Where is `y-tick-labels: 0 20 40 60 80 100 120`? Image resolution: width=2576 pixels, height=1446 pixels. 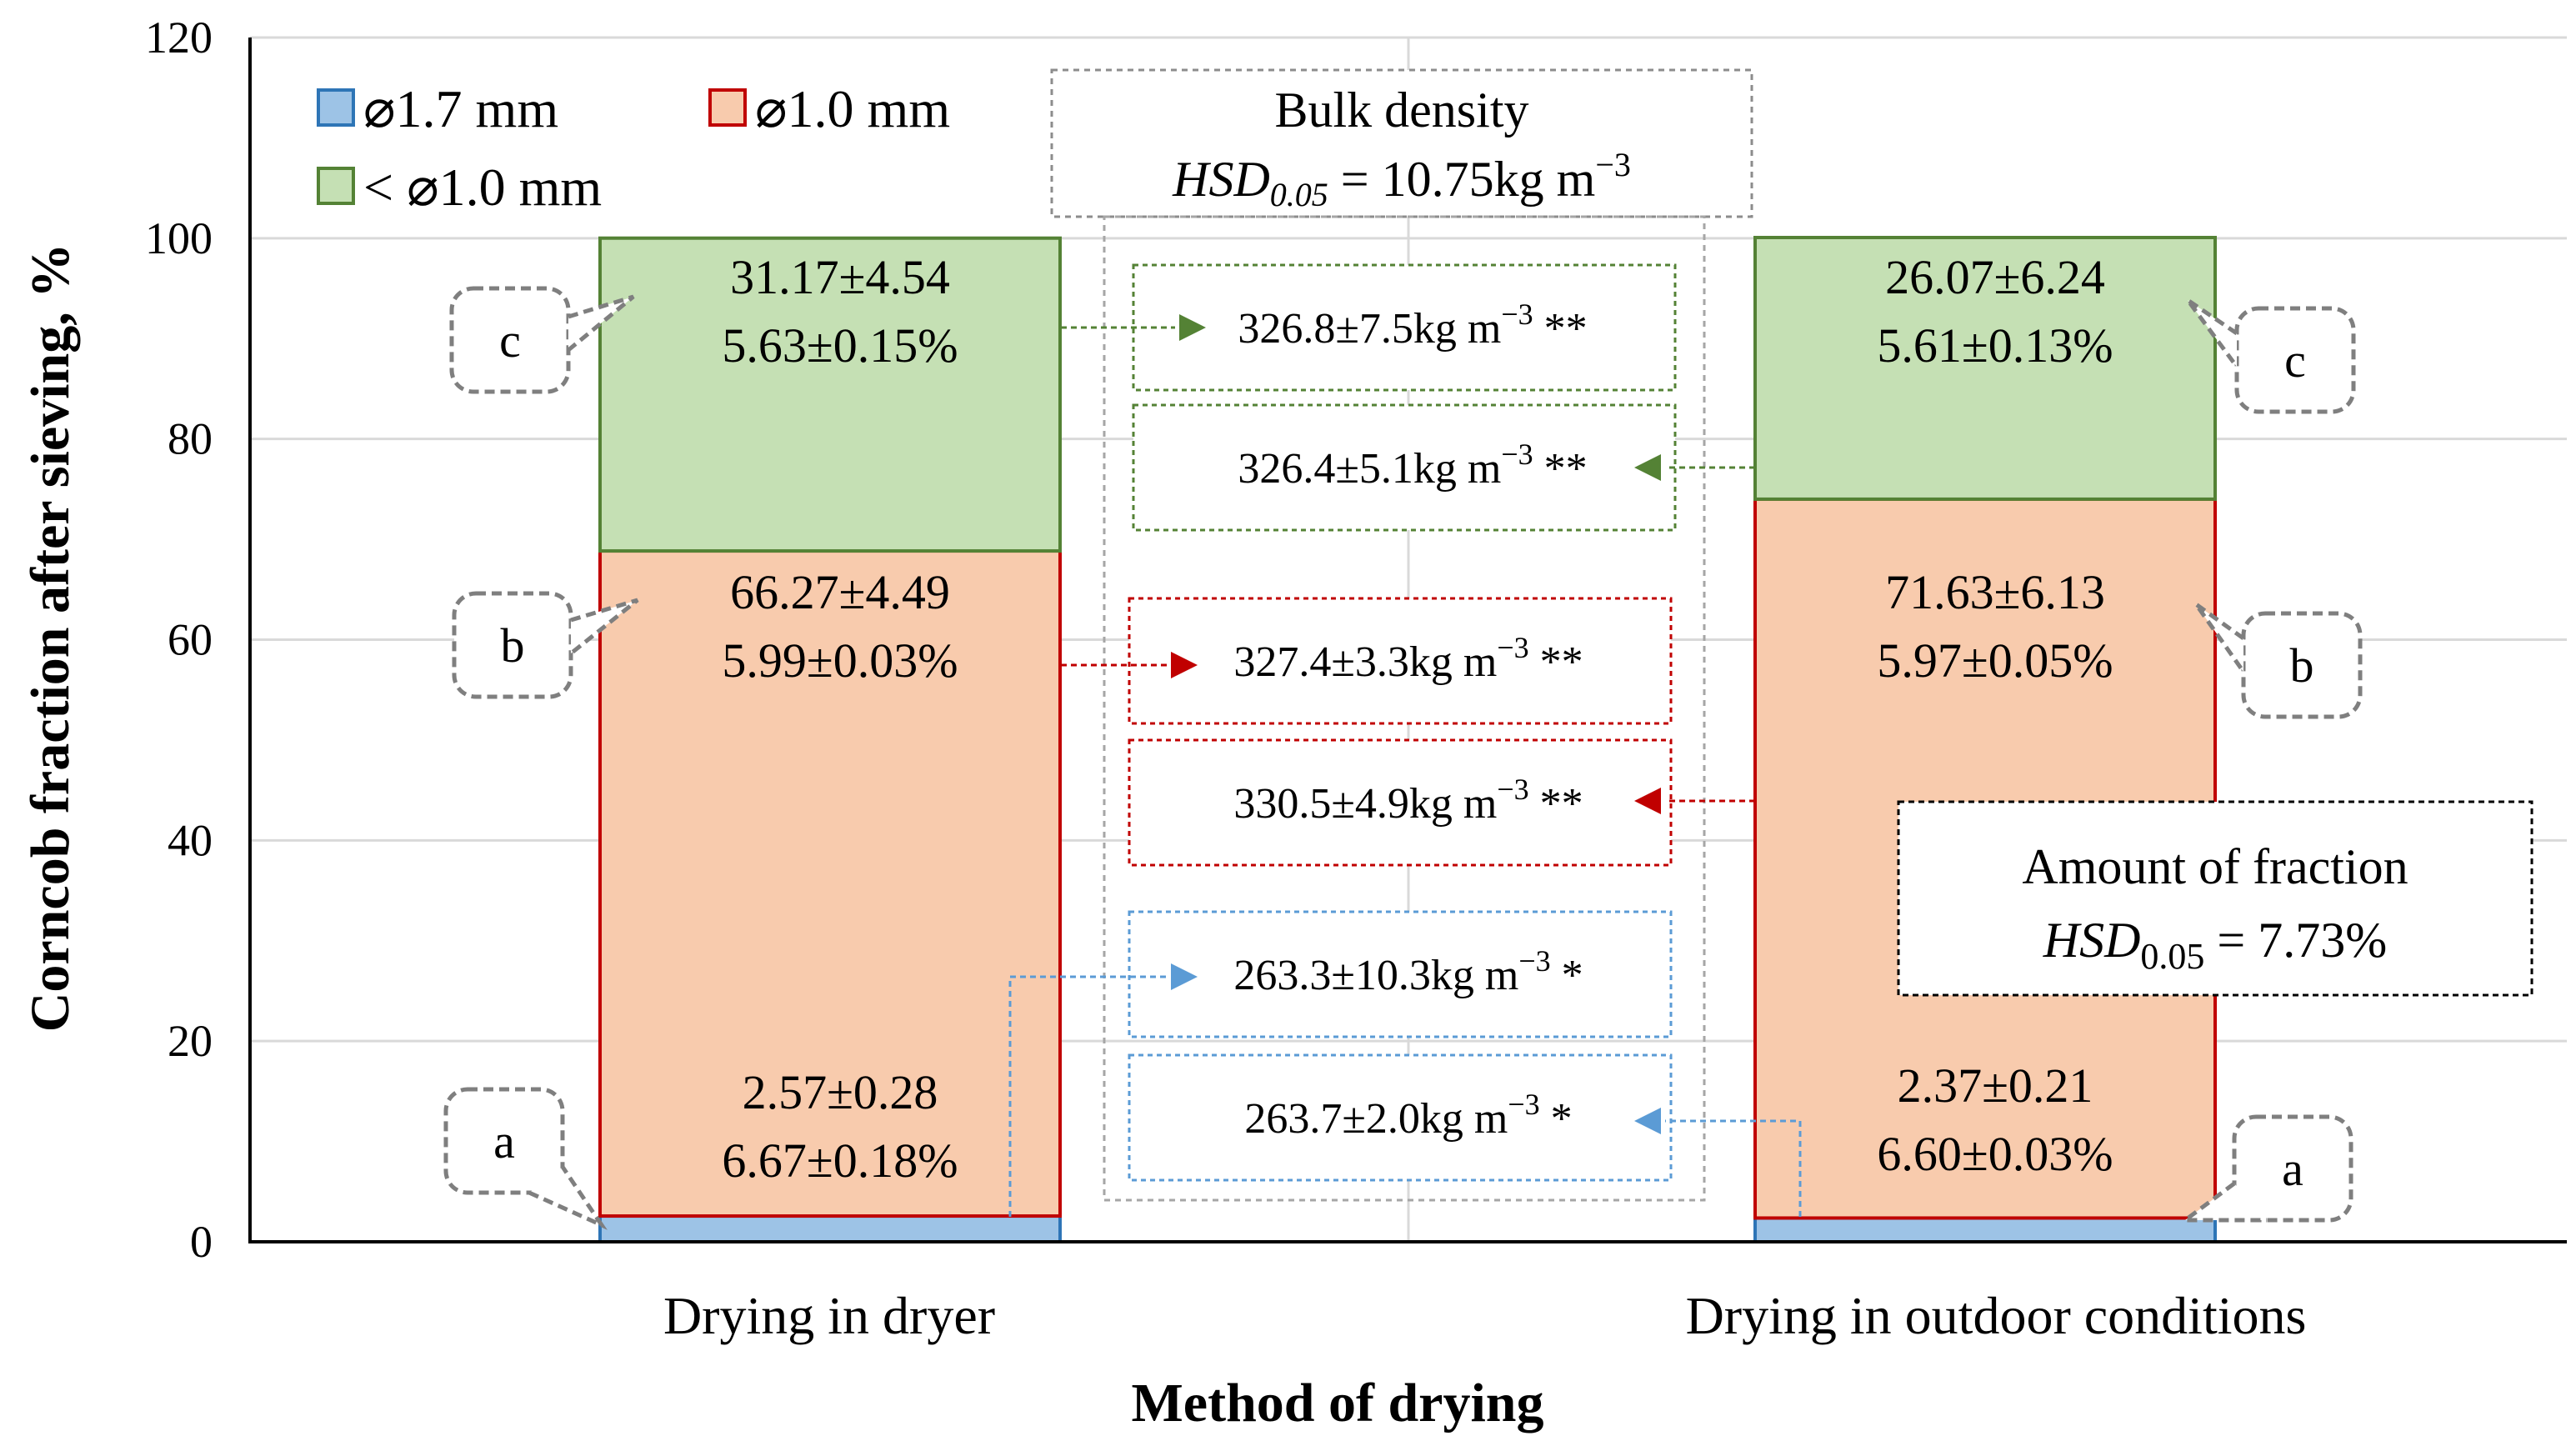
y-tick-labels: 0 20 40 60 80 100 120 is located at coordinates (179, 640).